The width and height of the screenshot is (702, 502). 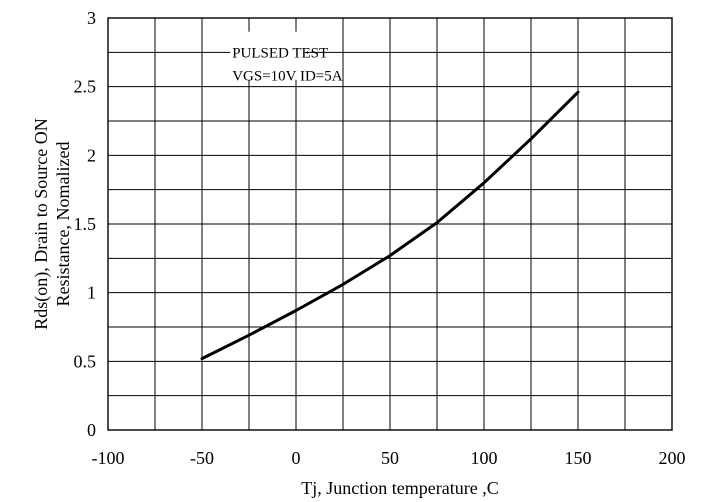 I want to click on x-tick-label: 50, so click(x=390, y=458).